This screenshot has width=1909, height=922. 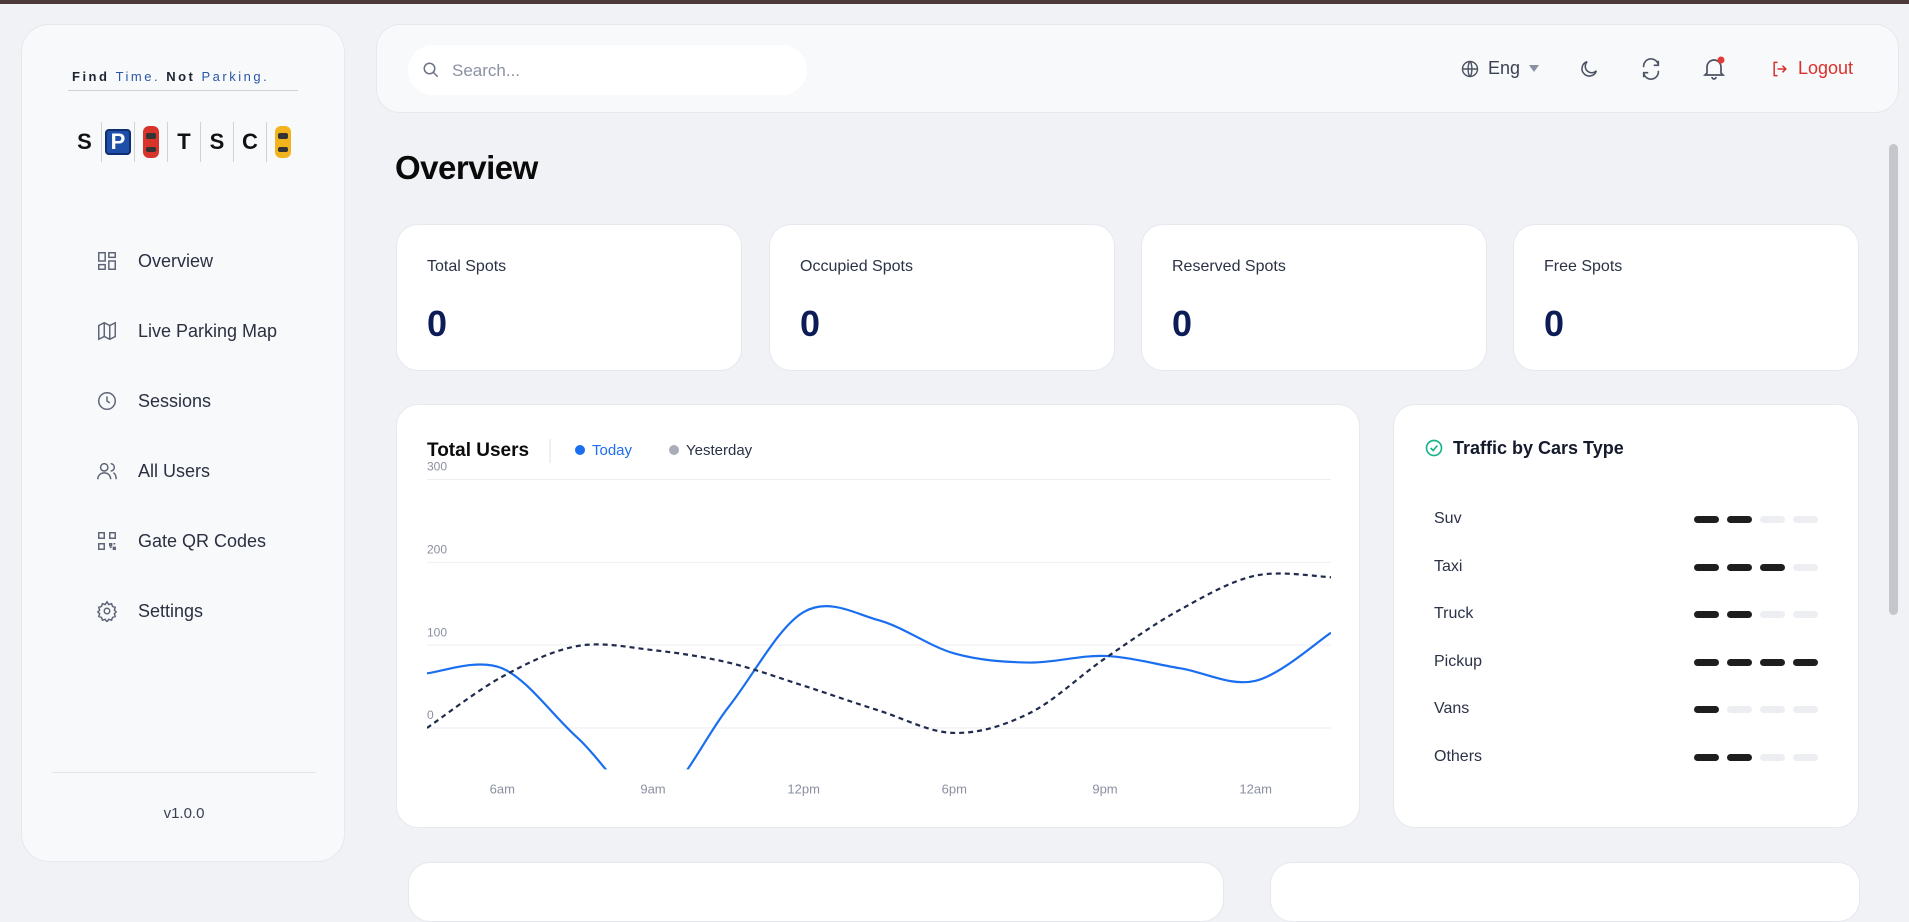 I want to click on scrollbar, so click(x=1893, y=379).